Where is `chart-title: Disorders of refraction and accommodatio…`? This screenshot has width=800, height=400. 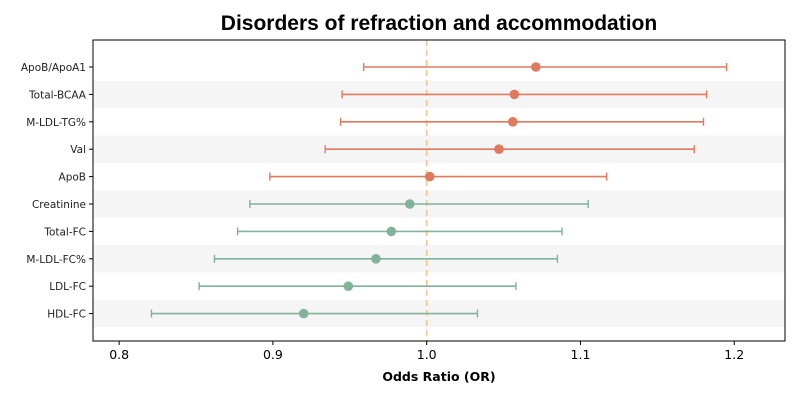 chart-title: Disorders of refraction and accommodatio… is located at coordinates (439, 23).